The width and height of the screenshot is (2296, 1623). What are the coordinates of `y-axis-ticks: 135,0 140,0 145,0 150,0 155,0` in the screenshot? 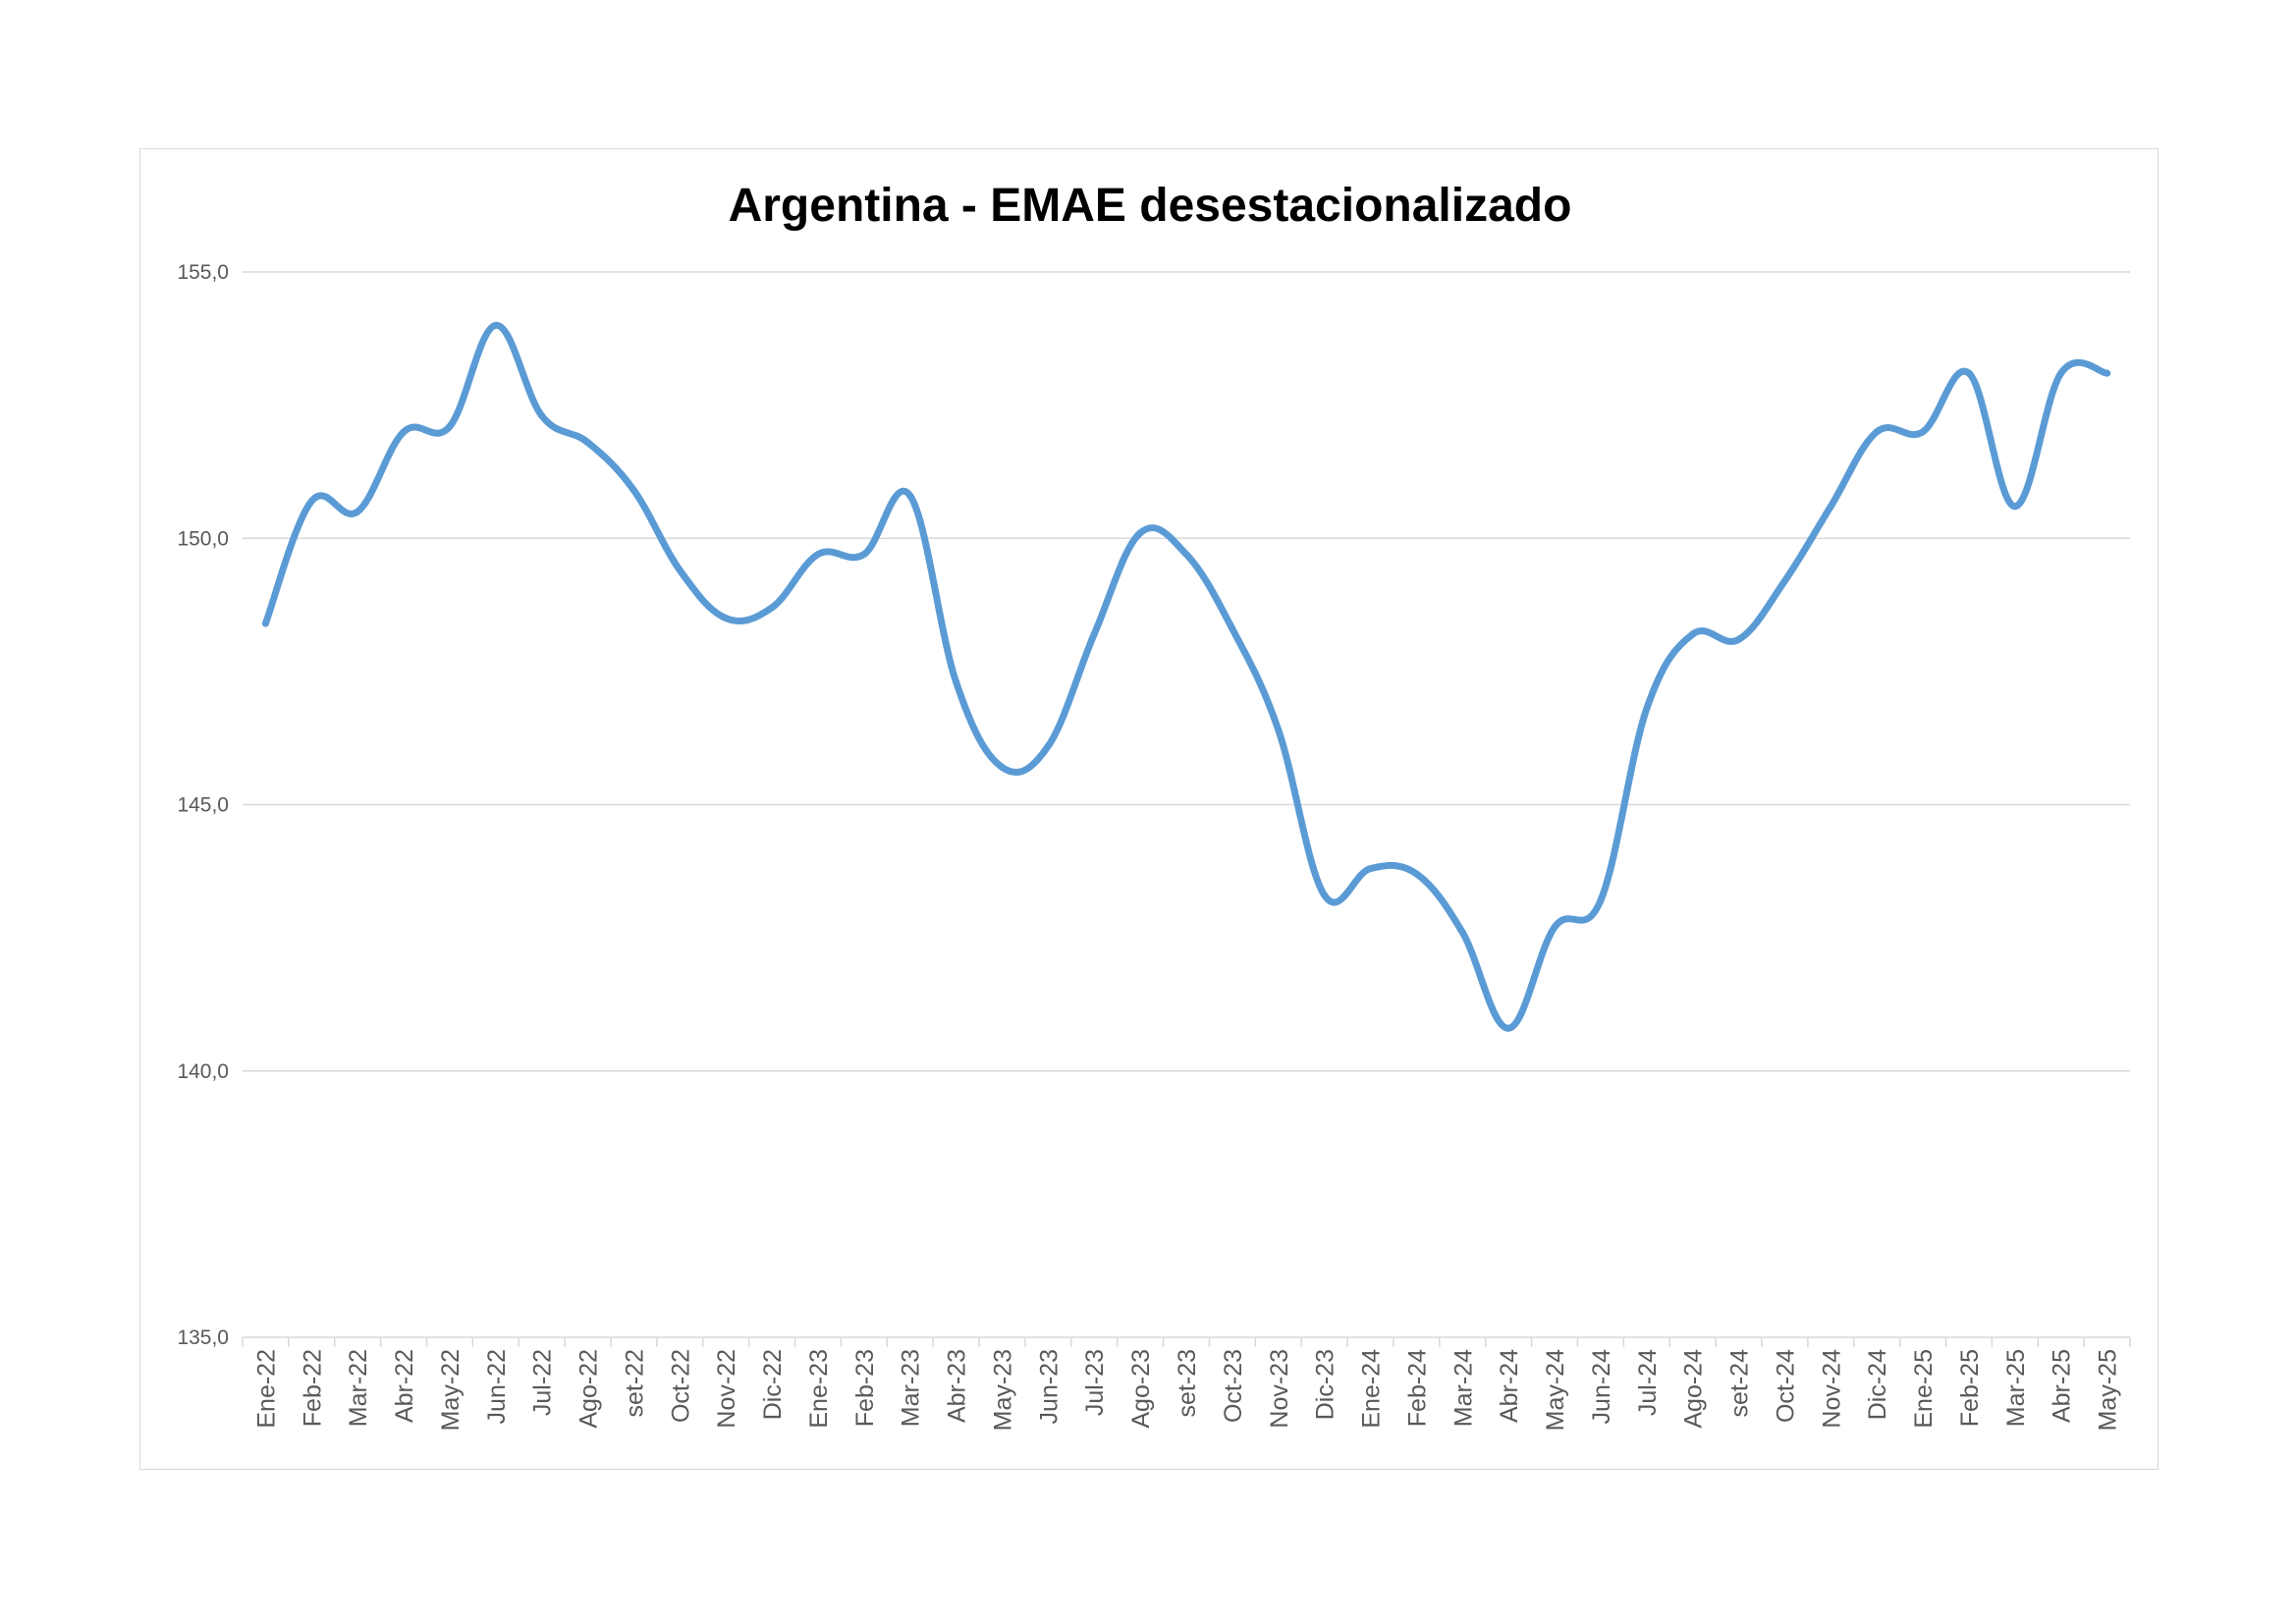 It's located at (203, 805).